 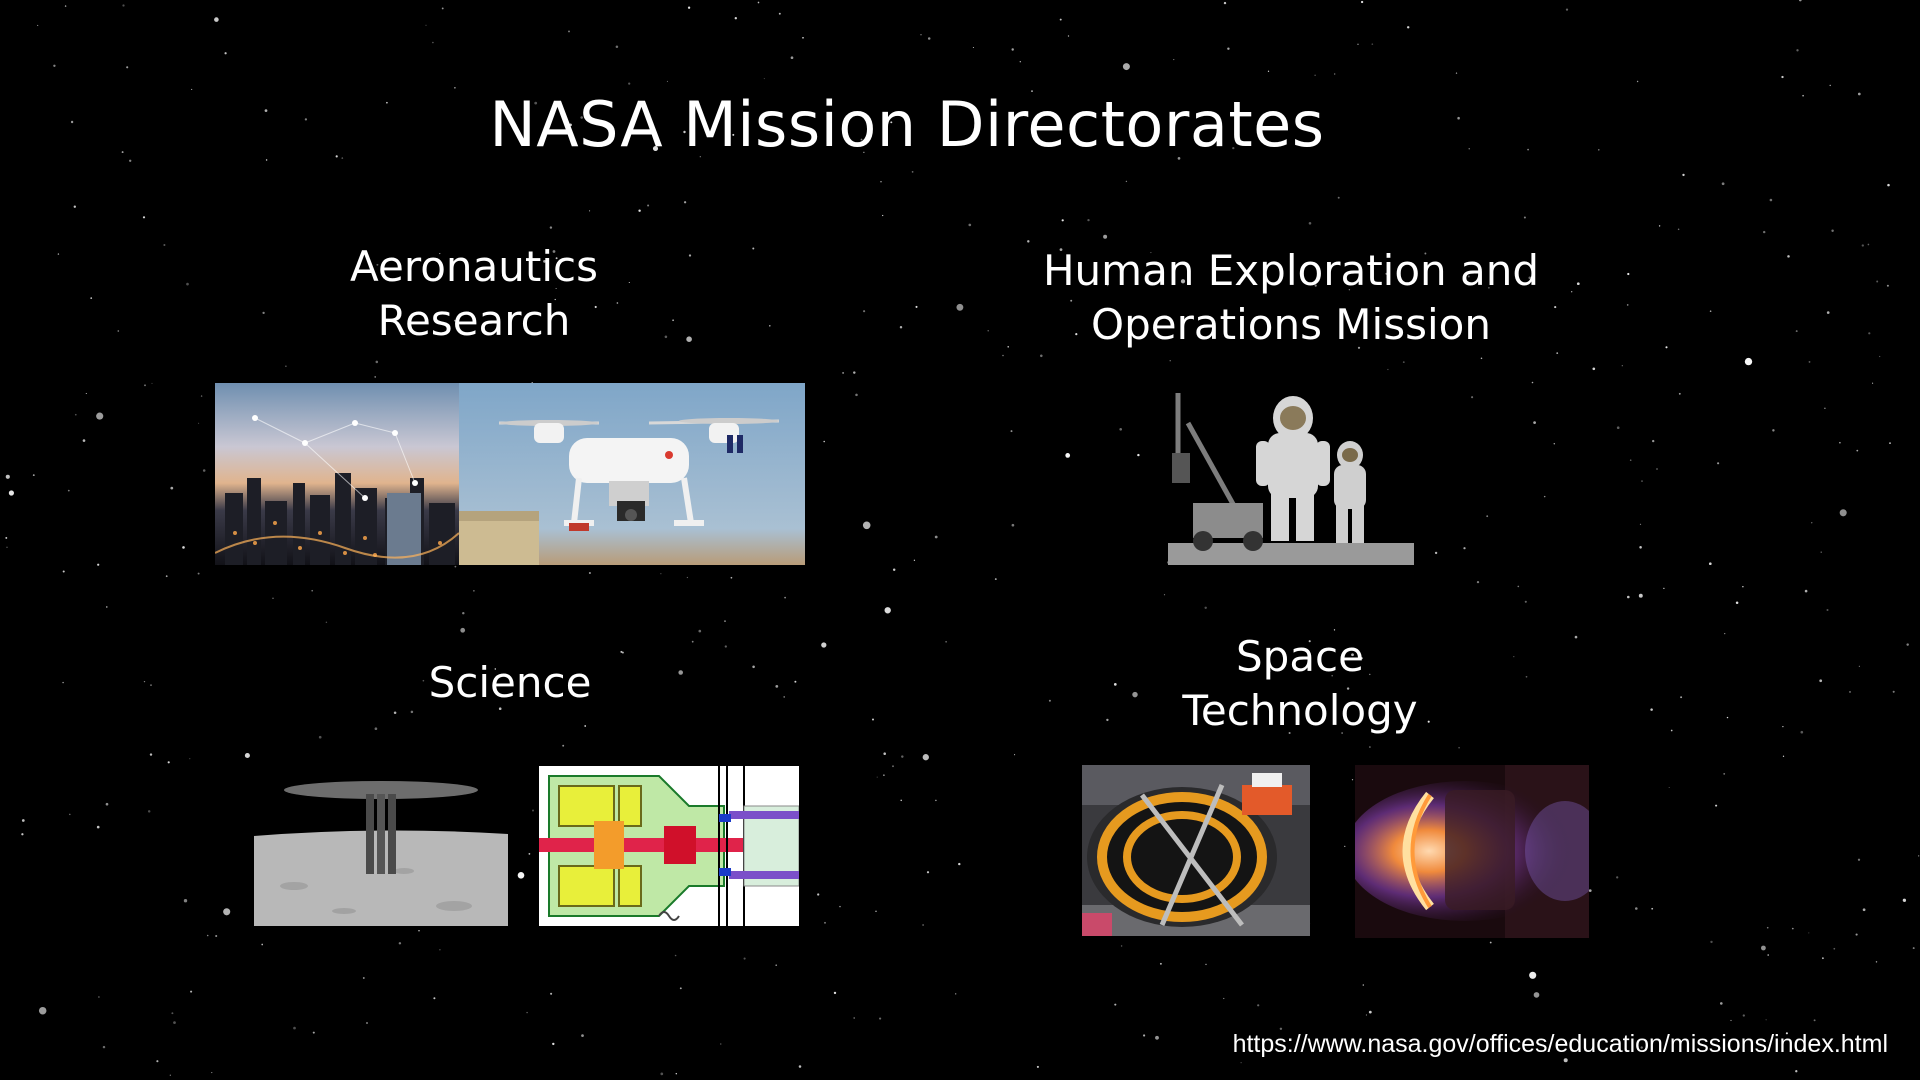 I want to click on engine-schematic-image, so click(x=669, y=846).